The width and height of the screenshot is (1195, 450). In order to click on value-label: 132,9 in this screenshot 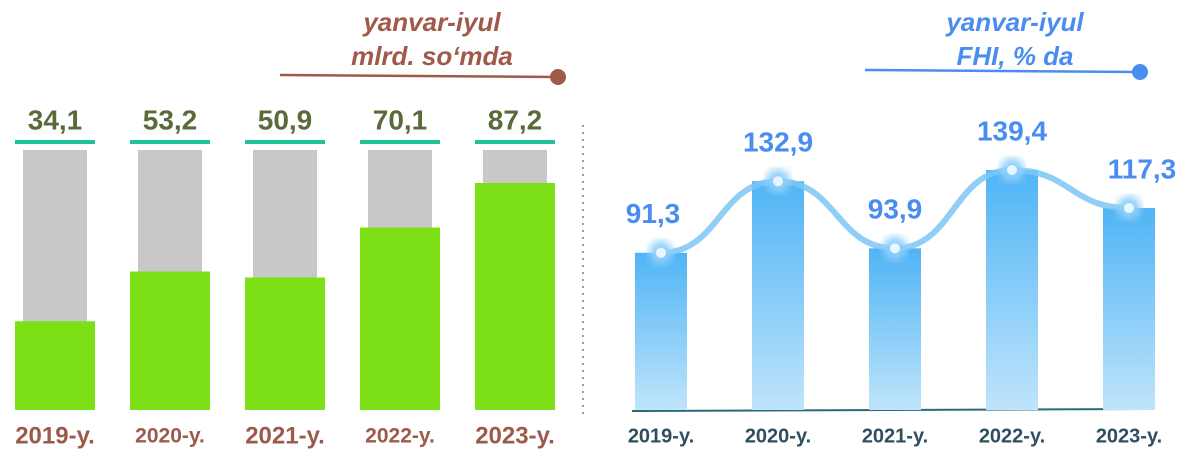, I will do `click(778, 142)`.